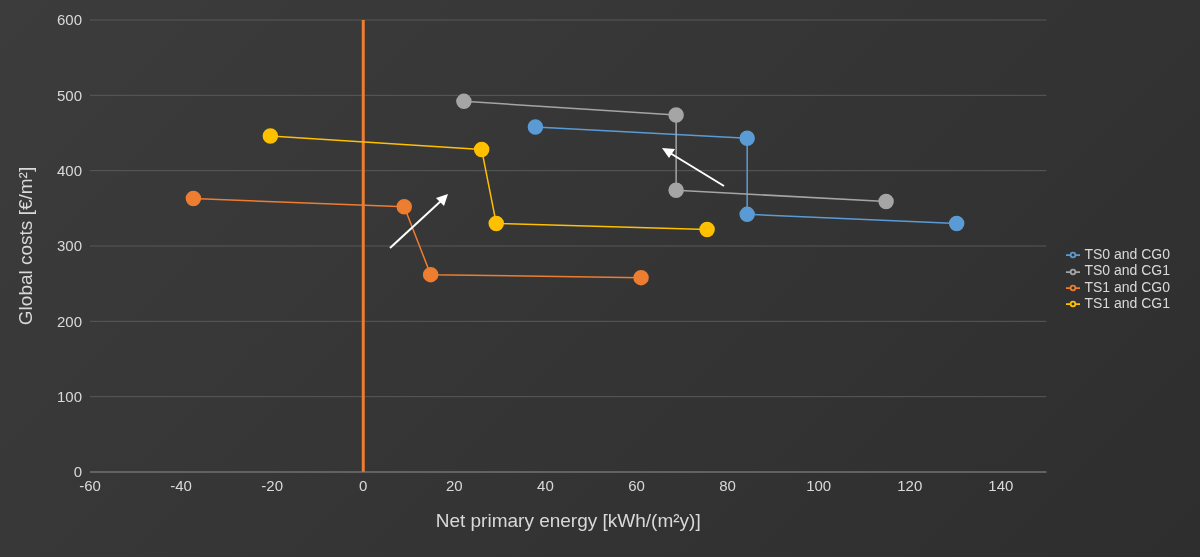 This screenshot has height=557, width=1200. Describe the element at coordinates (69, 246) in the screenshot. I see `y-tick-label: 300` at that location.